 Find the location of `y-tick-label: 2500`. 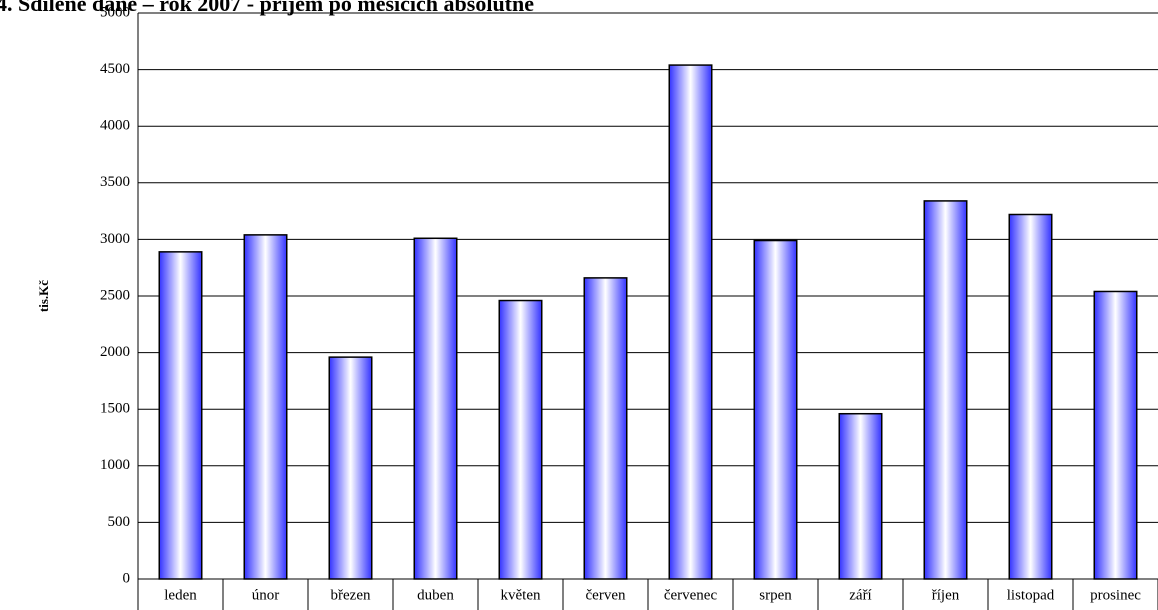

y-tick-label: 2500 is located at coordinates (115, 295).